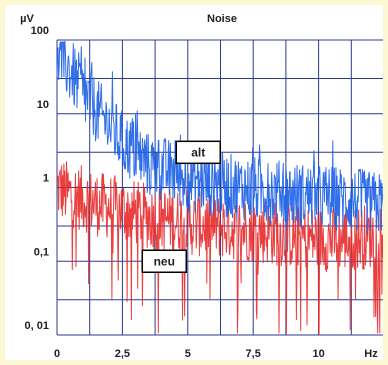 The image size is (388, 365). What do you see at coordinates (188, 354) in the screenshot?
I see `x-tick-label: 5` at bounding box center [188, 354].